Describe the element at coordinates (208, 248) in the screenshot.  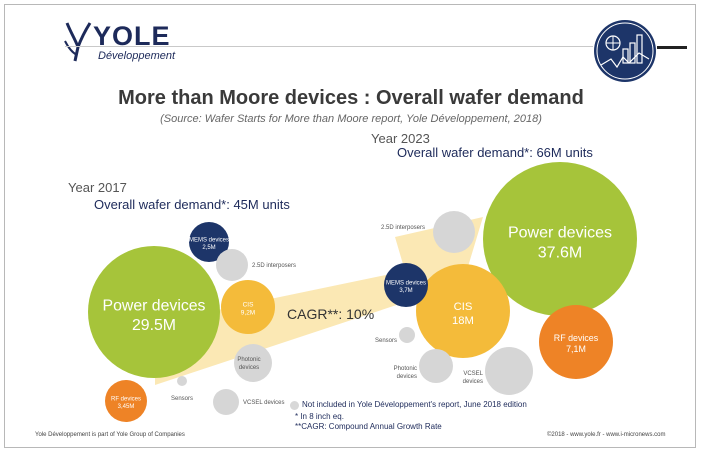
I see `mems-devices-2017-value: 2,5M` at that location.